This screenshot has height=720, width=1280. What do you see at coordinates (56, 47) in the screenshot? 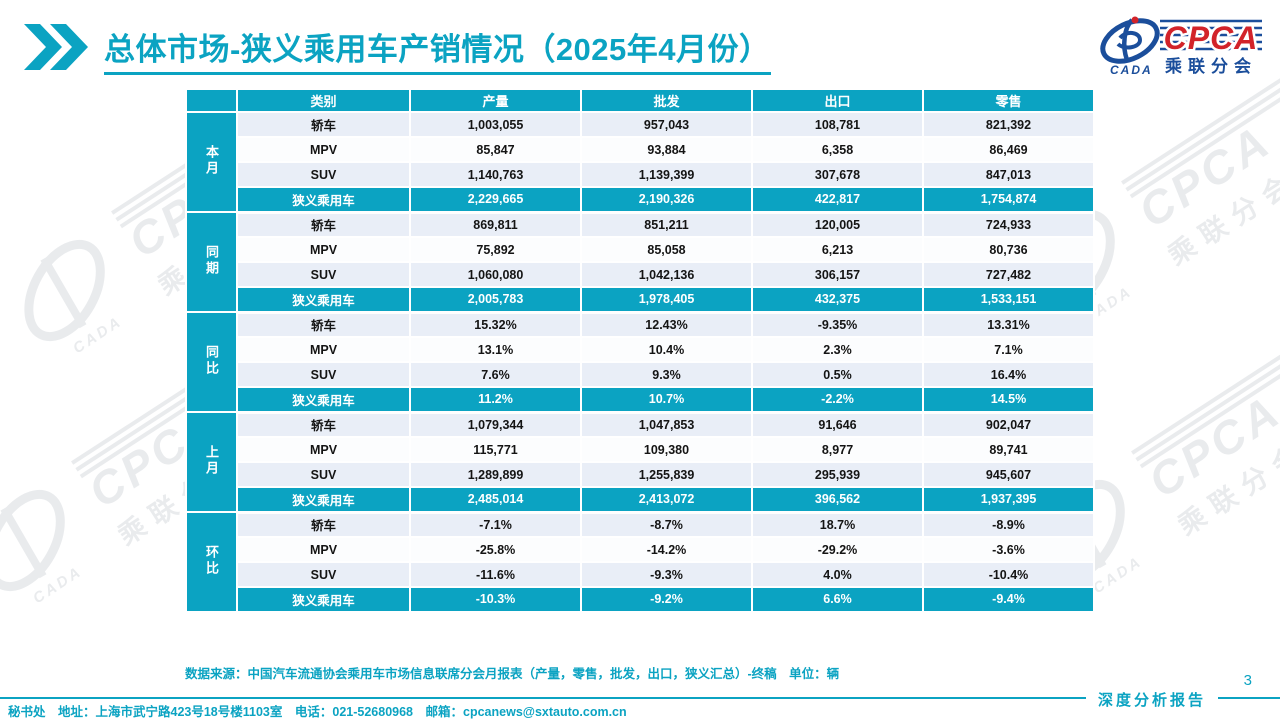
I see `double-chevron-icon` at bounding box center [56, 47].